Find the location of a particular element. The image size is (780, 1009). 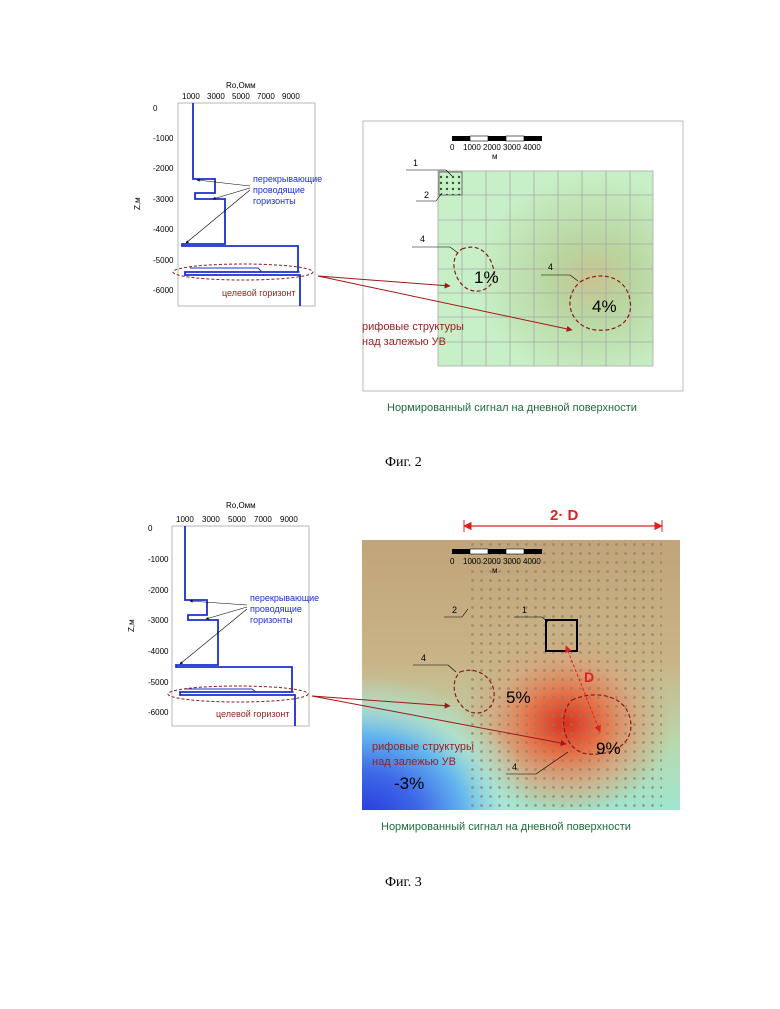

value-label: 5% is located at coordinates (518, 697).